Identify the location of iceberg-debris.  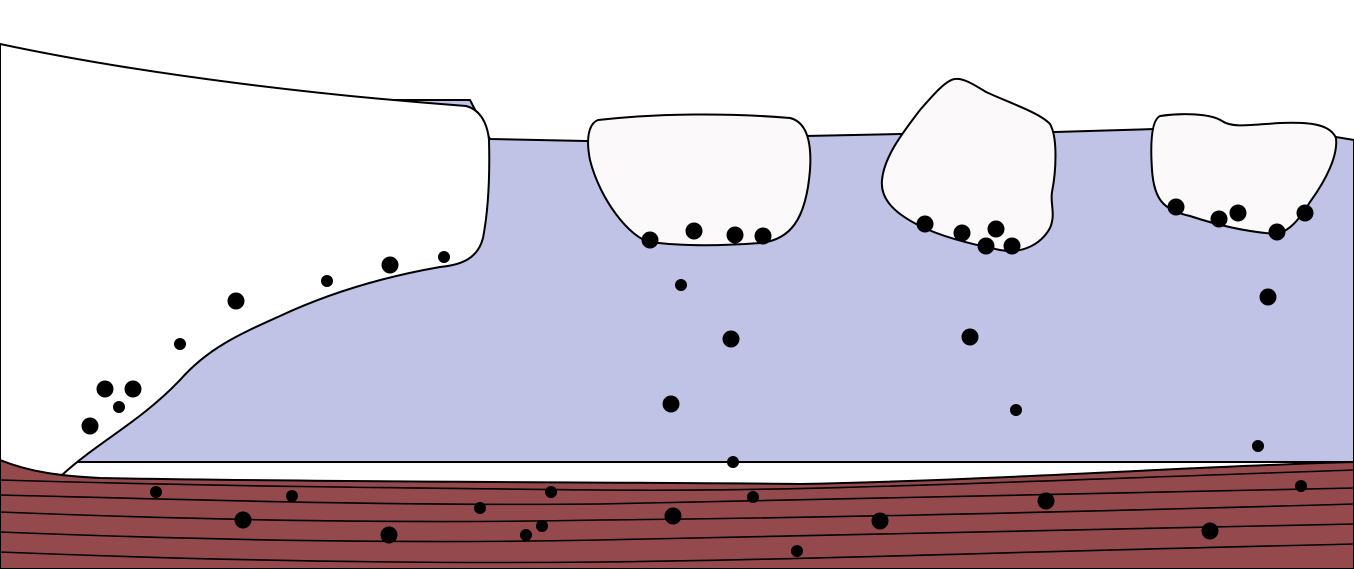
(977, 226).